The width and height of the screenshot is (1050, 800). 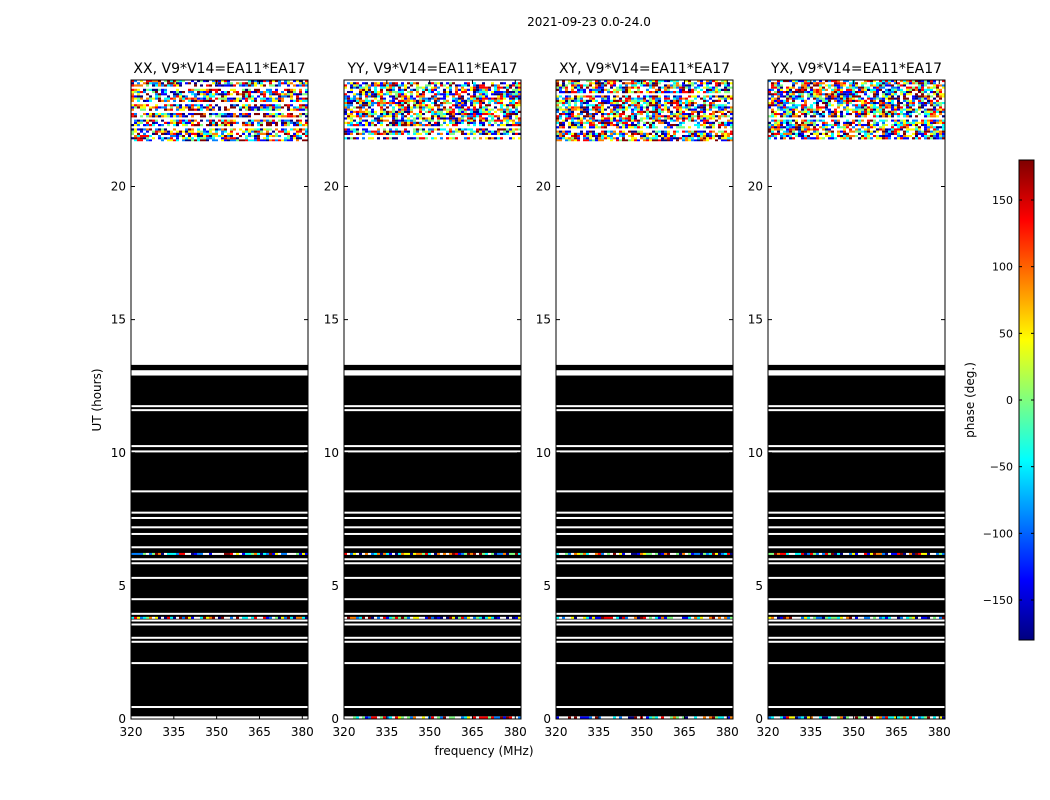 I want to click on colorbar-tick-label: 0, so click(x=1009, y=400).